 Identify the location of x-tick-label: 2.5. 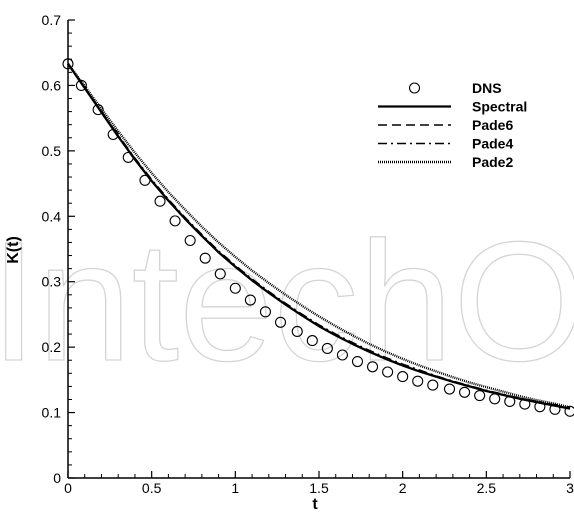
(487, 488).